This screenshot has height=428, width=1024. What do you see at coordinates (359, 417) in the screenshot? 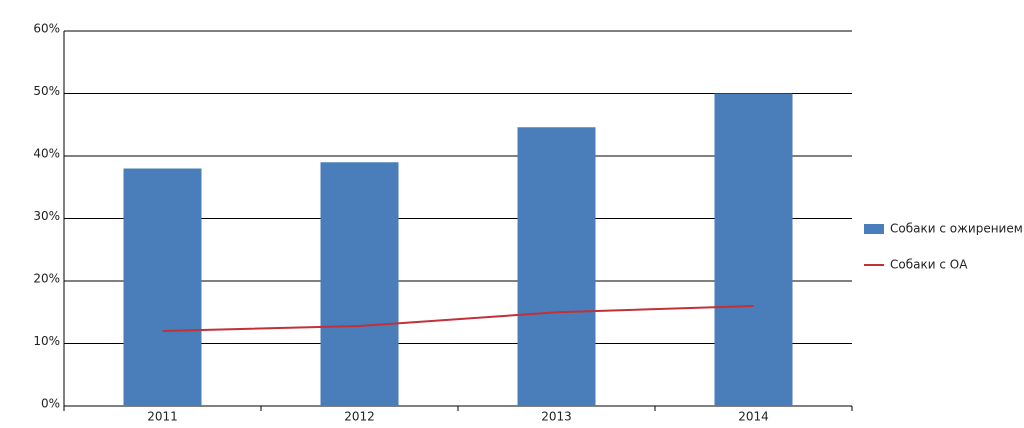
I see `x-tick-label: 2012` at bounding box center [359, 417].